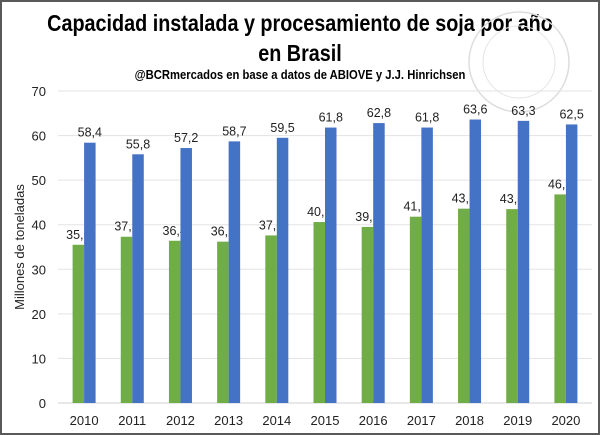  What do you see at coordinates (78, 323) in the screenshot?
I see `bar-green-2010` at bounding box center [78, 323].